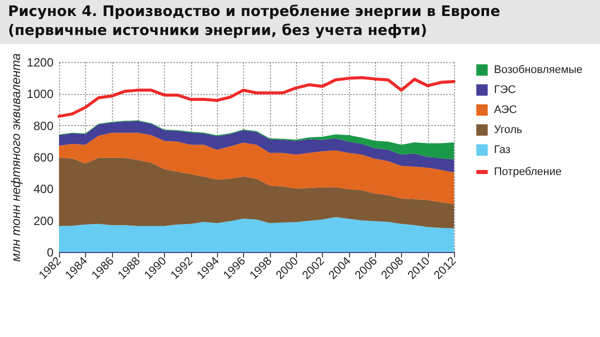  I want to click on legend-label: Потребление, so click(528, 172).